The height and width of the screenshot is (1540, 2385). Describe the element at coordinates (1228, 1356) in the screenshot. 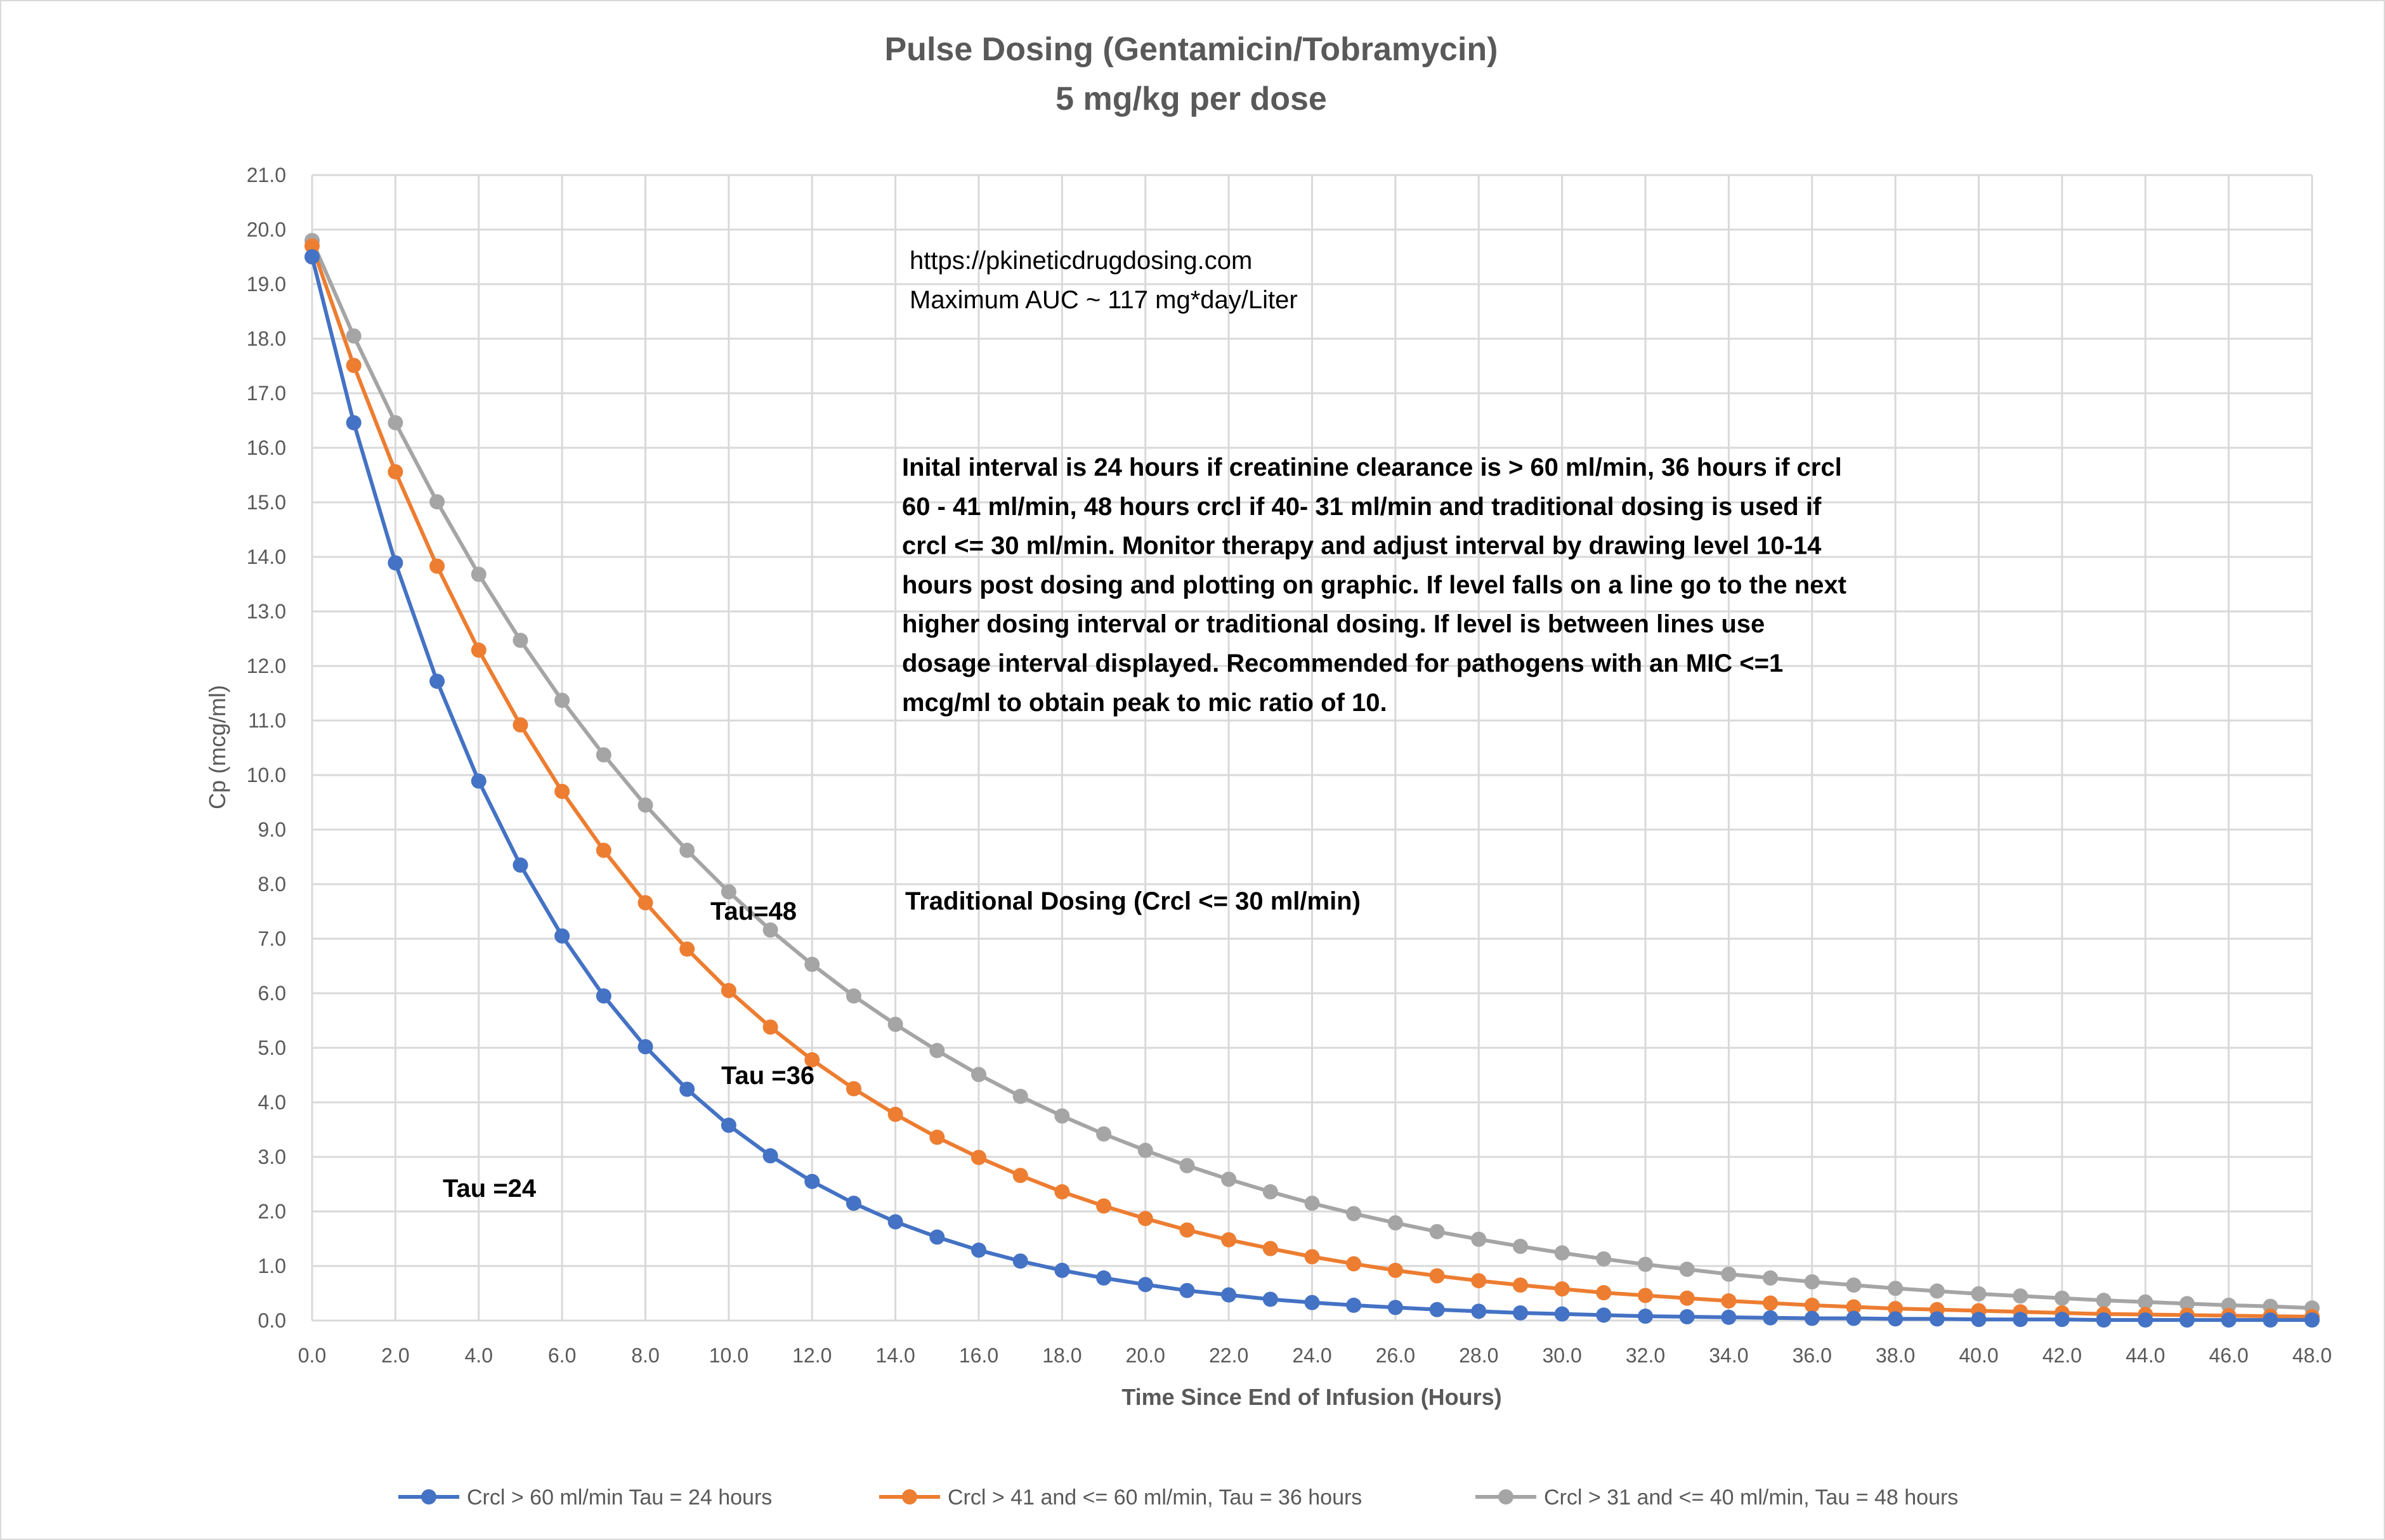

I see `x-tick-label: 22.0` at that location.